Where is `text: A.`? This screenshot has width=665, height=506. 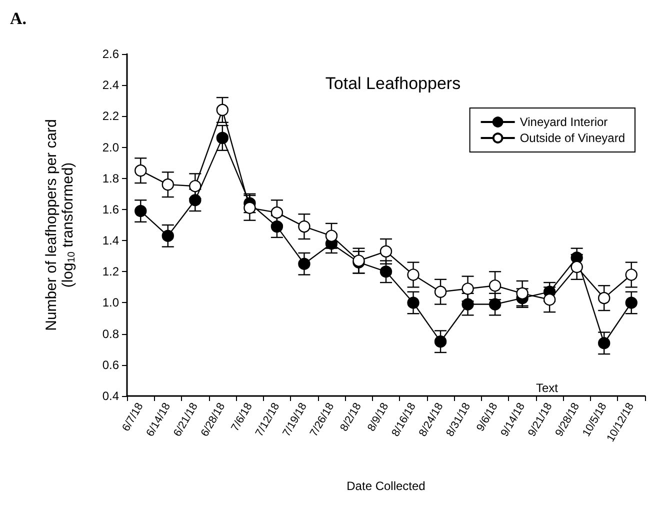
text: A. is located at coordinates (18, 18).